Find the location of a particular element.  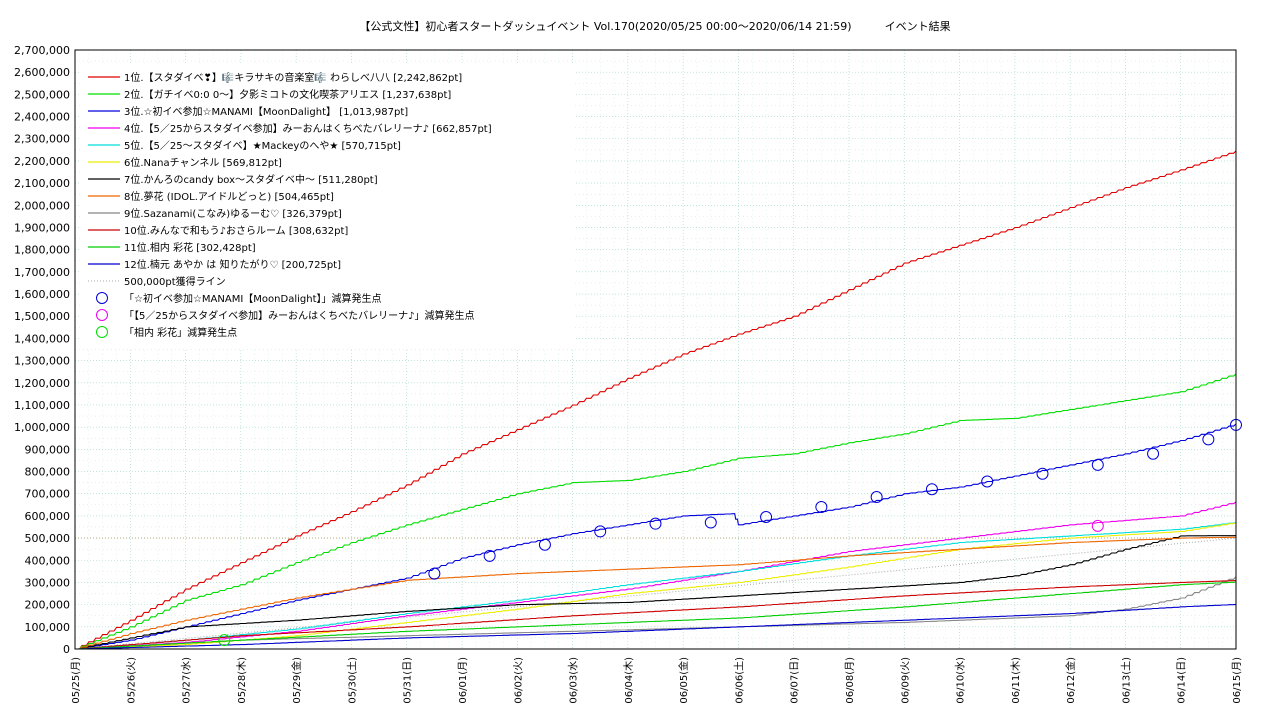

y-tick-label: 2,300,000 is located at coordinates (42, 139).